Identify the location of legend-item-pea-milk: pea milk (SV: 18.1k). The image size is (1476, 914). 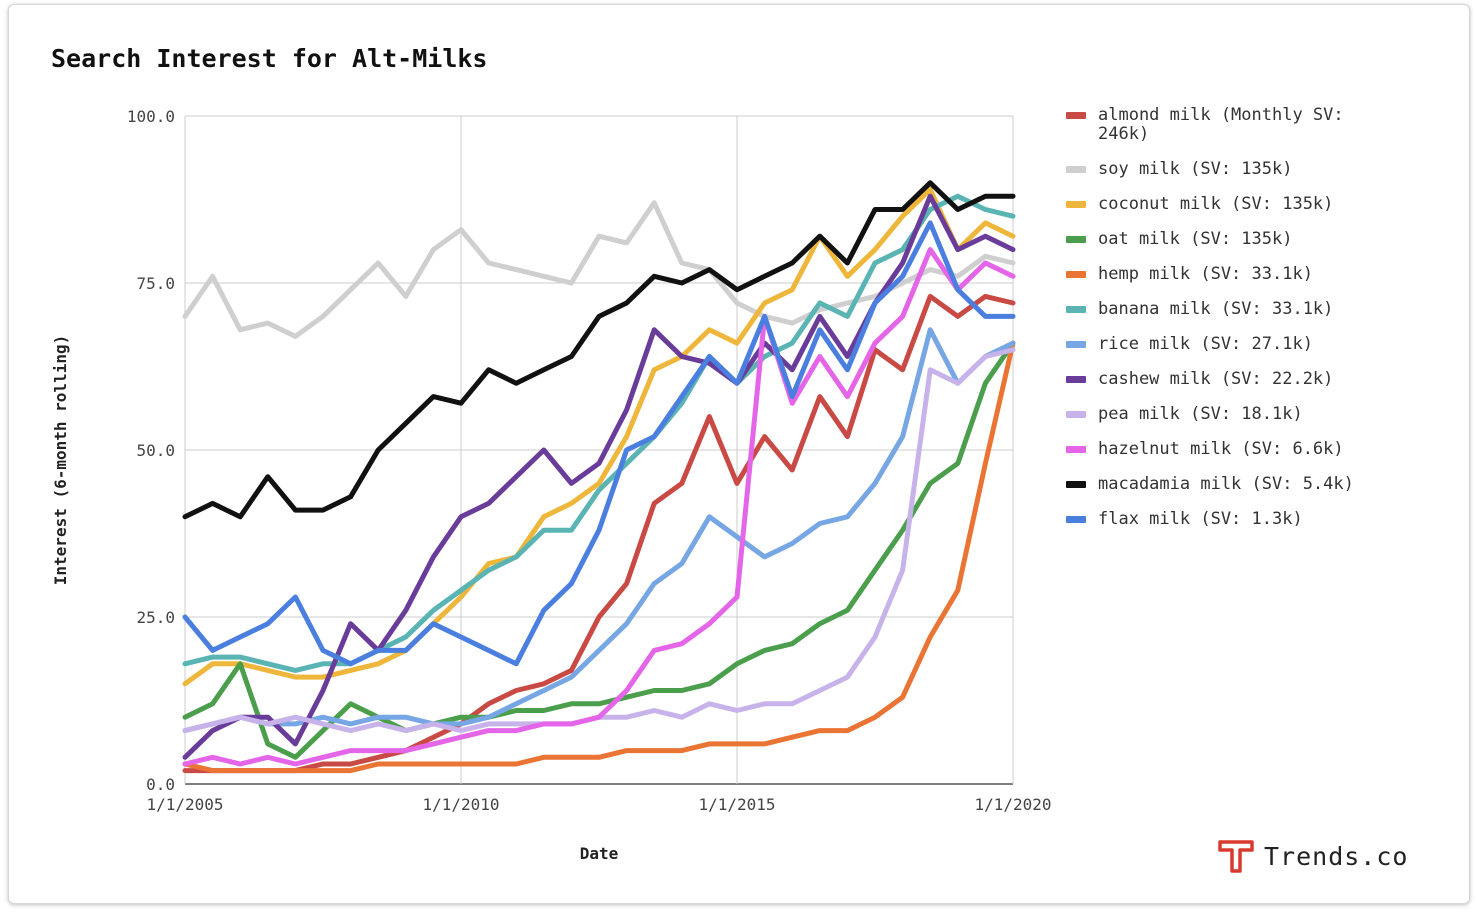
(1234, 414).